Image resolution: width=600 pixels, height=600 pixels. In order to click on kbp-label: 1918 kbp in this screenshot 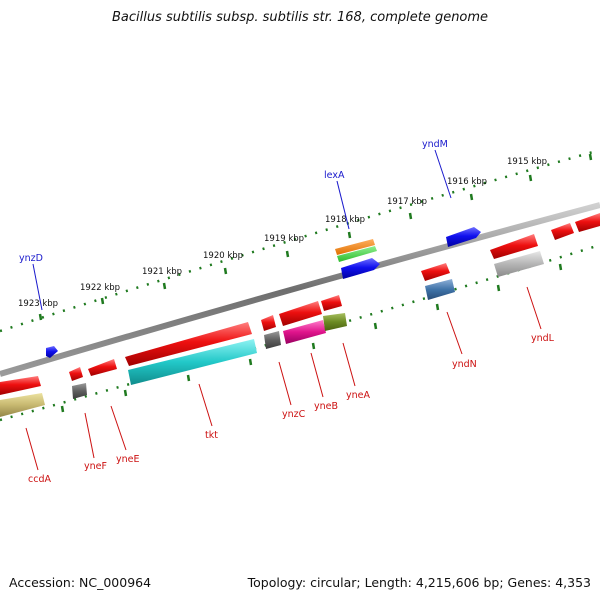, I will do `click(345, 220)`.